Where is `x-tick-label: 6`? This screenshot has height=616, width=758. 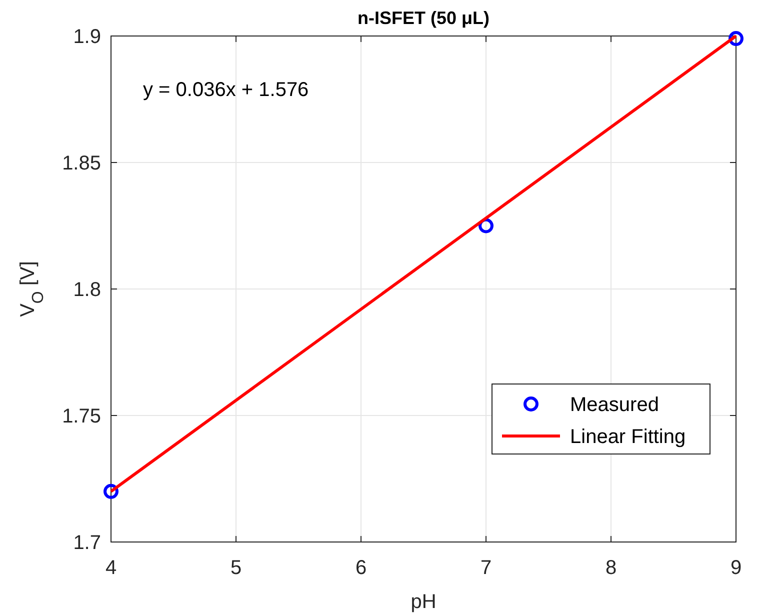 x-tick-label: 6 is located at coordinates (361, 568).